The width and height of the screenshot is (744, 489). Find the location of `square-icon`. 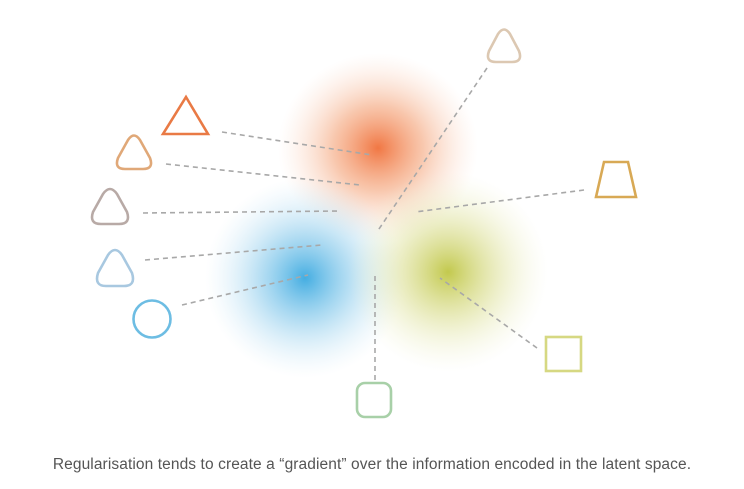

square-icon is located at coordinates (563, 354).